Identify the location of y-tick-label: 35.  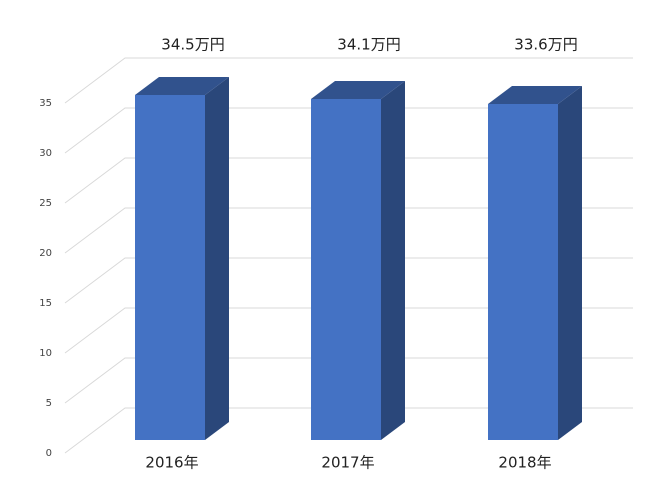
(45, 103).